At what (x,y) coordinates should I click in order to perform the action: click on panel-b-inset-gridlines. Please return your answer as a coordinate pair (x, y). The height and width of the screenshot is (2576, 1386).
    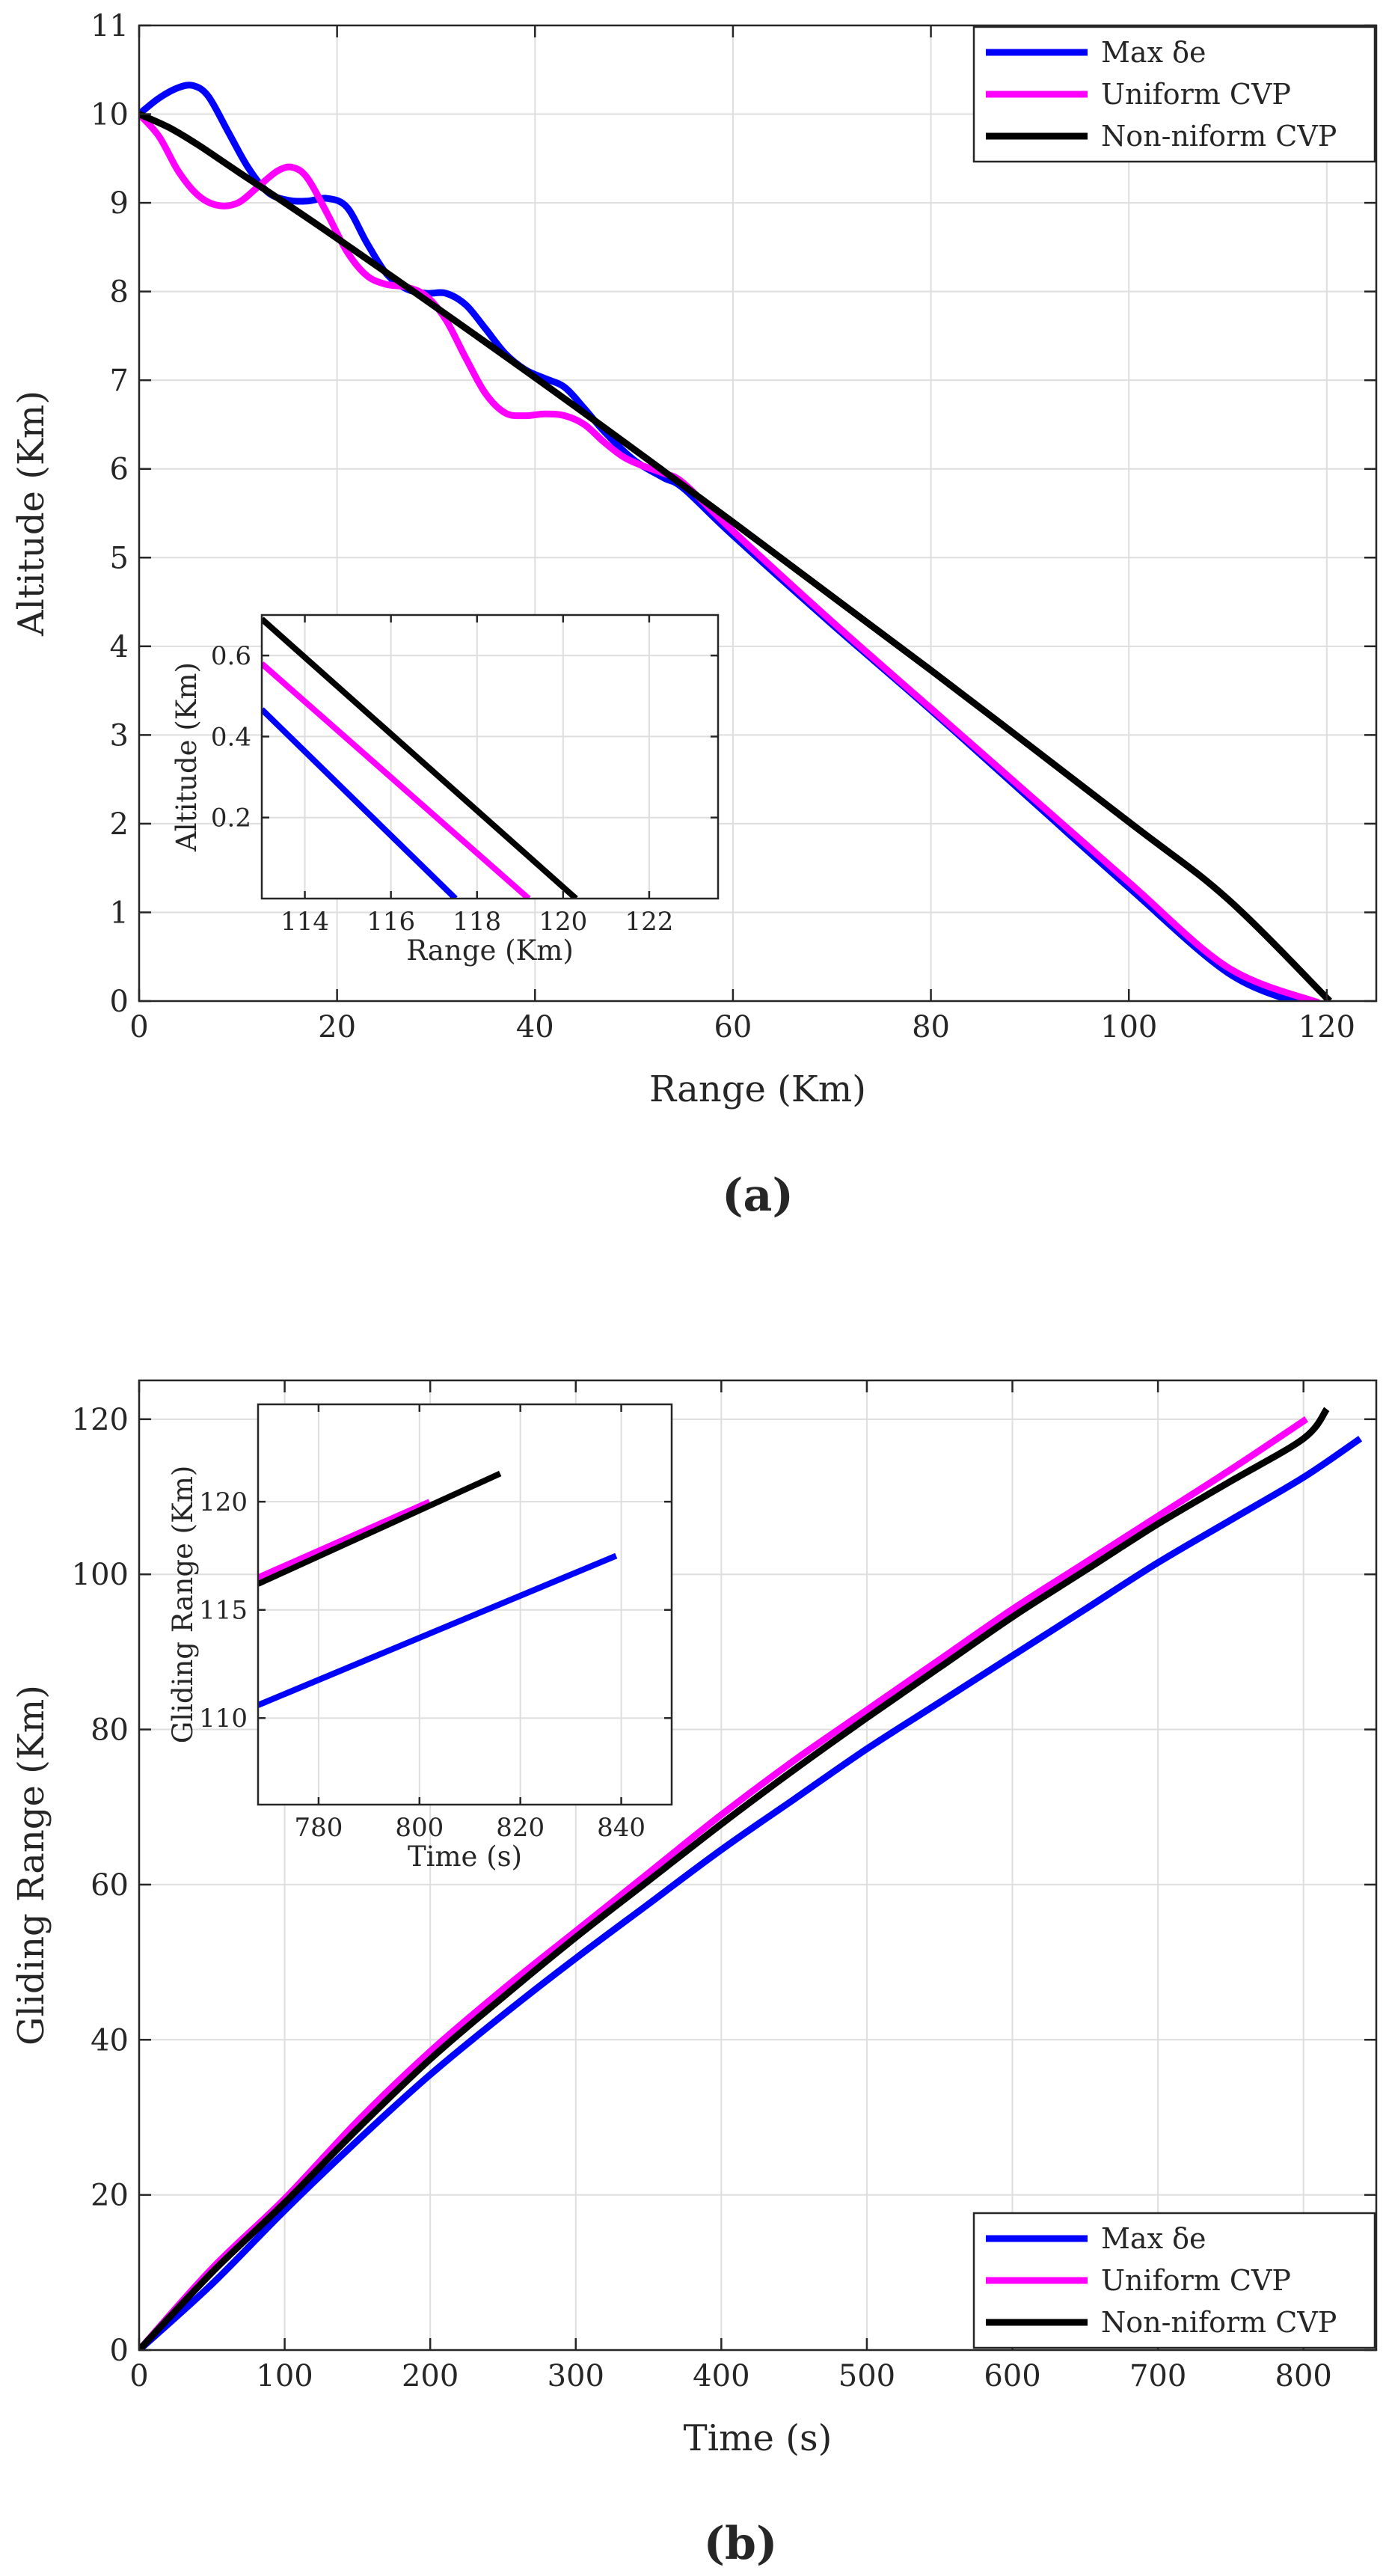
    Looking at the image, I should click on (465, 1604).